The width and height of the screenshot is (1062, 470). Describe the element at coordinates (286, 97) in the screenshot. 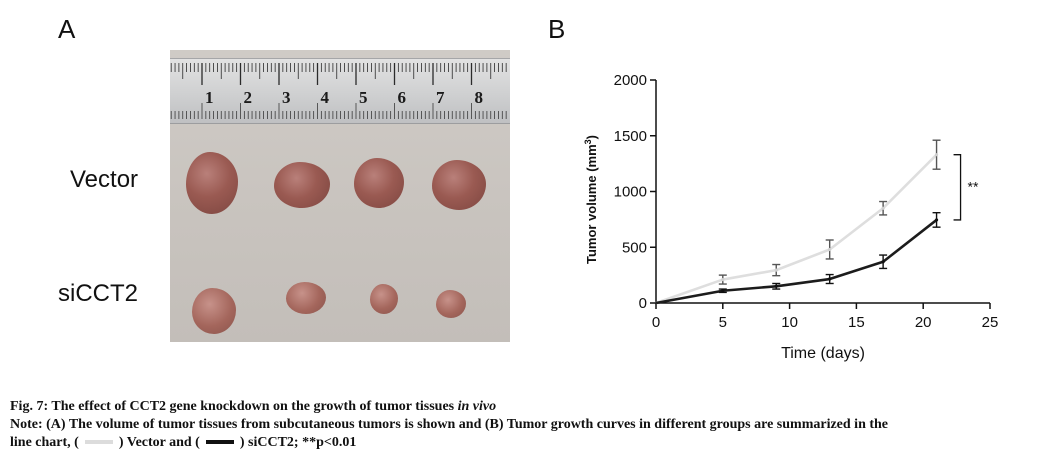

I see `ruler-number: 3` at that location.